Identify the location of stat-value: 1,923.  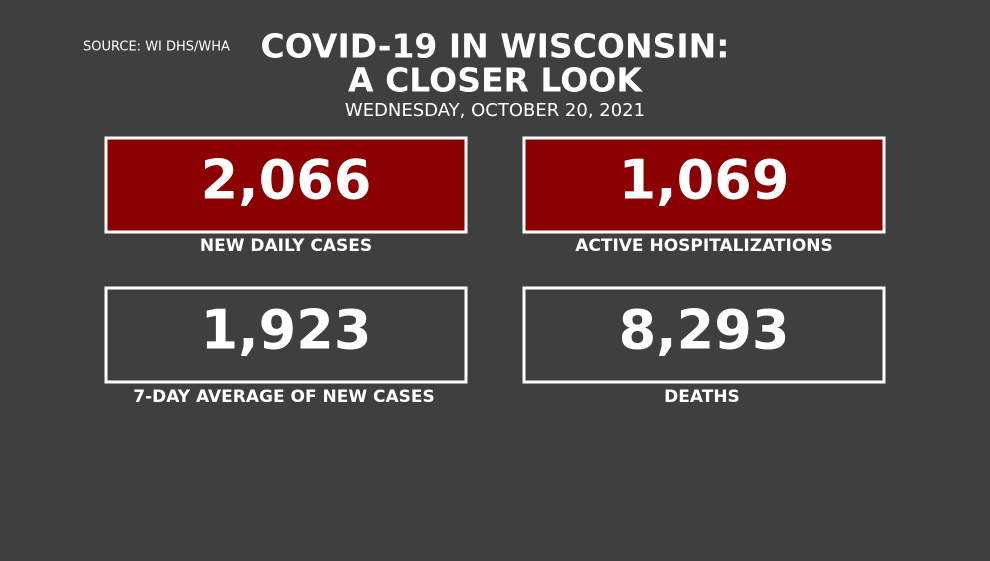
(286, 330).